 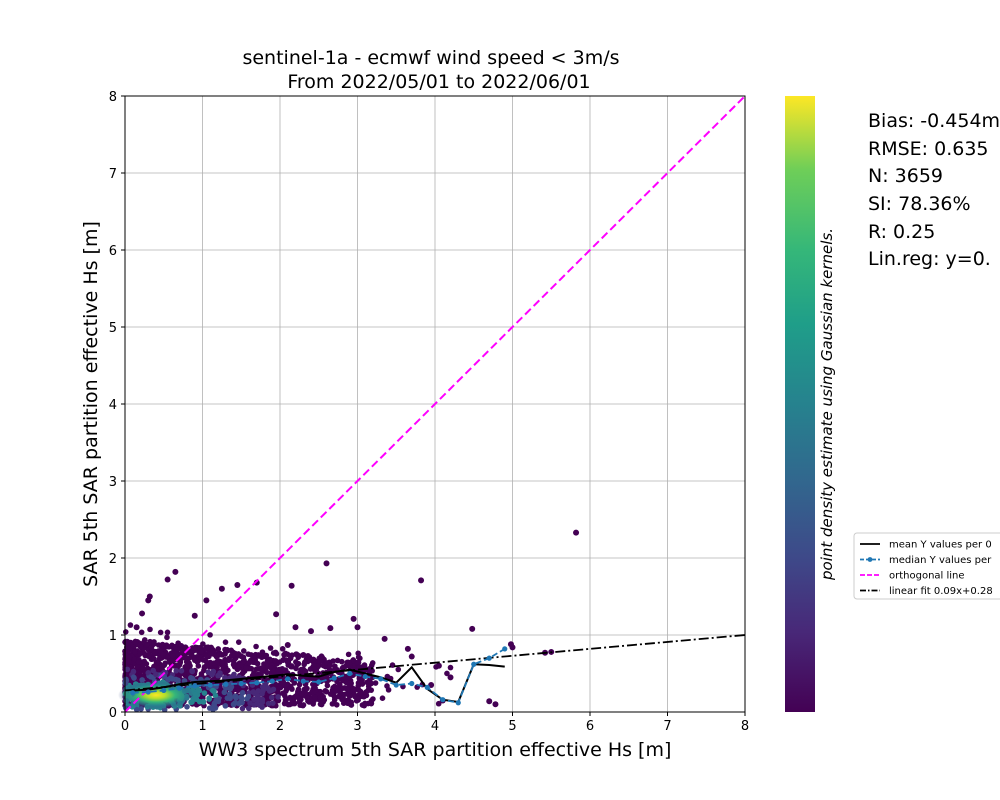 What do you see at coordinates (91, 404) in the screenshot?
I see `y-axis-label: SAR 5th SAR partition effective Hs [m]` at bounding box center [91, 404].